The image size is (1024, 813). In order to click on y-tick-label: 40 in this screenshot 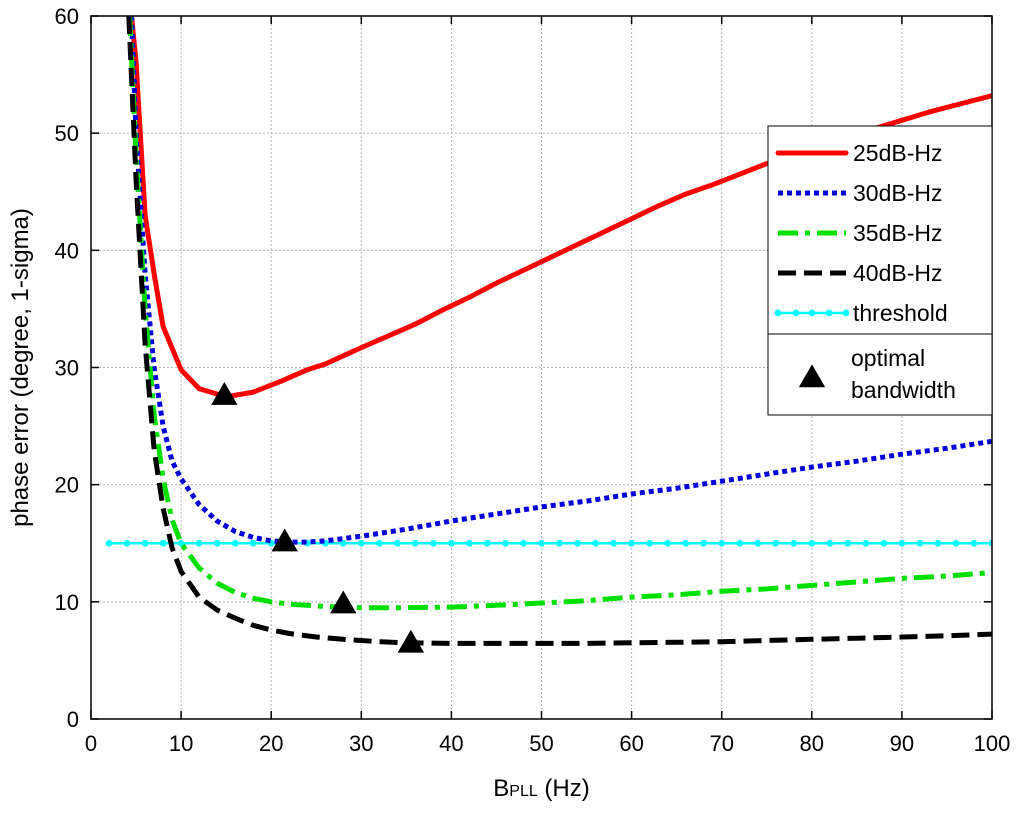, I will do `click(67, 250)`.